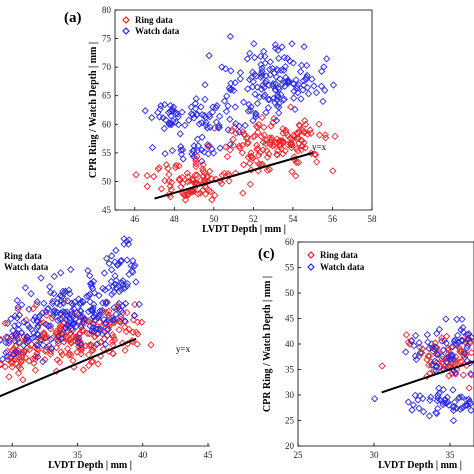 Image resolution: width=474 pixels, height=474 pixels. I want to click on panel-b-marks, so click(77, 309).